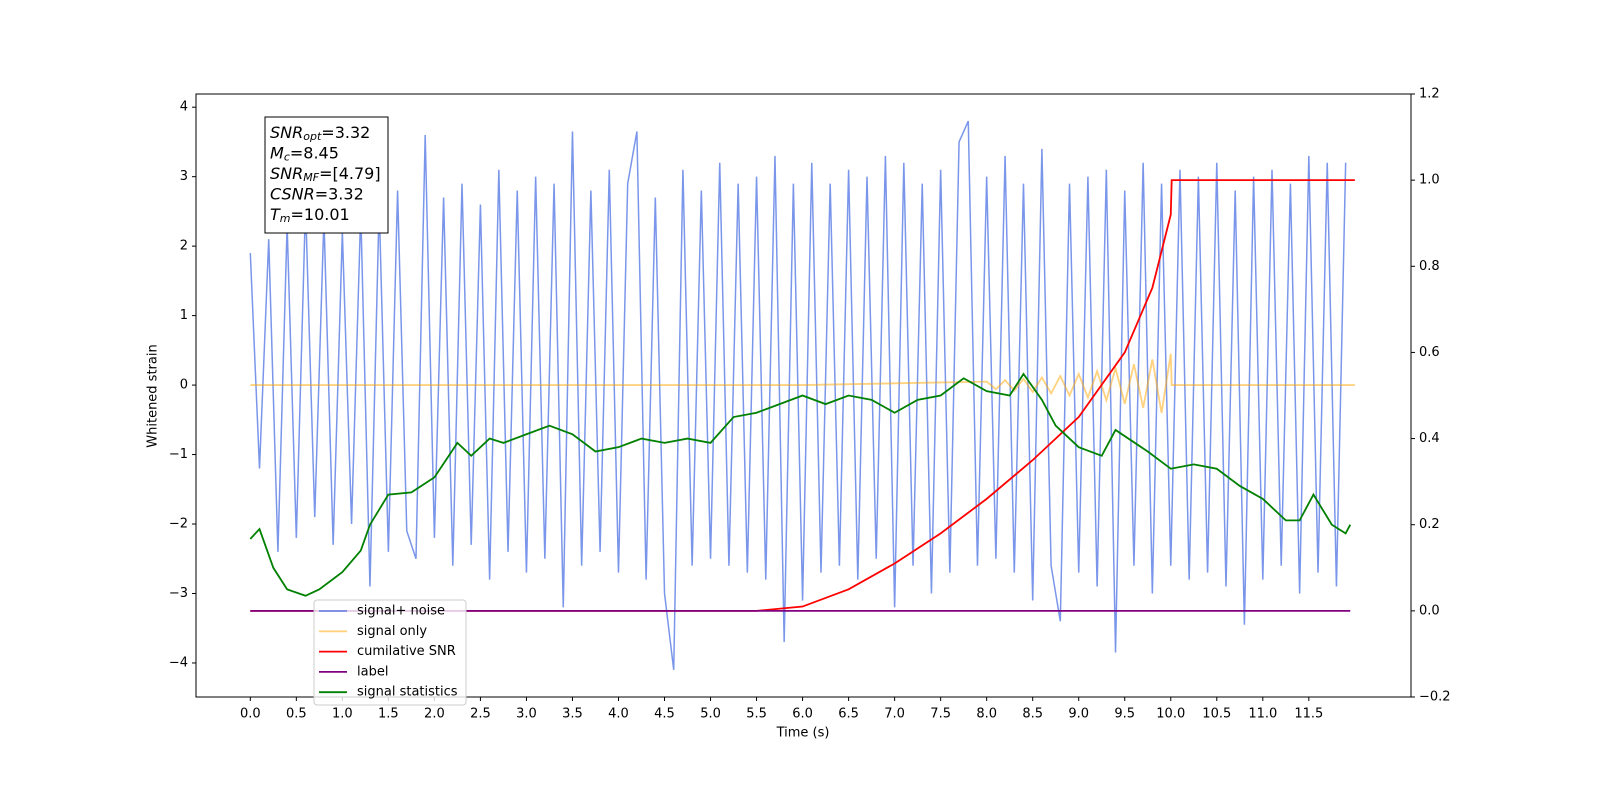  What do you see at coordinates (940, 714) in the screenshot?
I see `x-tick-label: 7.5` at bounding box center [940, 714].